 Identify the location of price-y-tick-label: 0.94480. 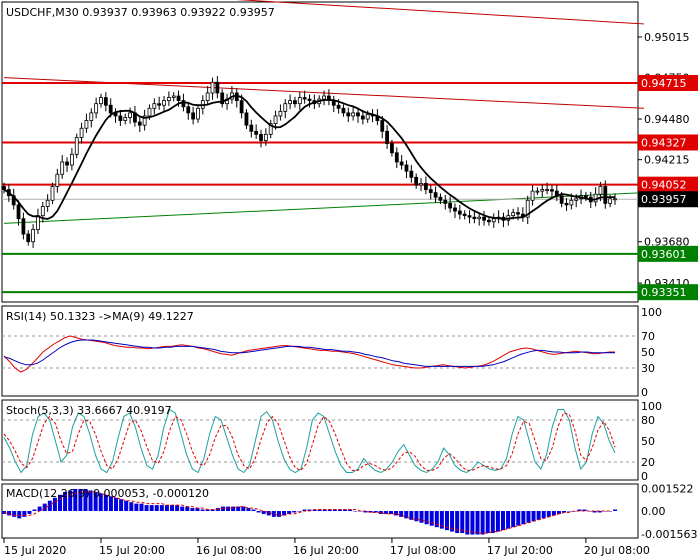
(667, 119).